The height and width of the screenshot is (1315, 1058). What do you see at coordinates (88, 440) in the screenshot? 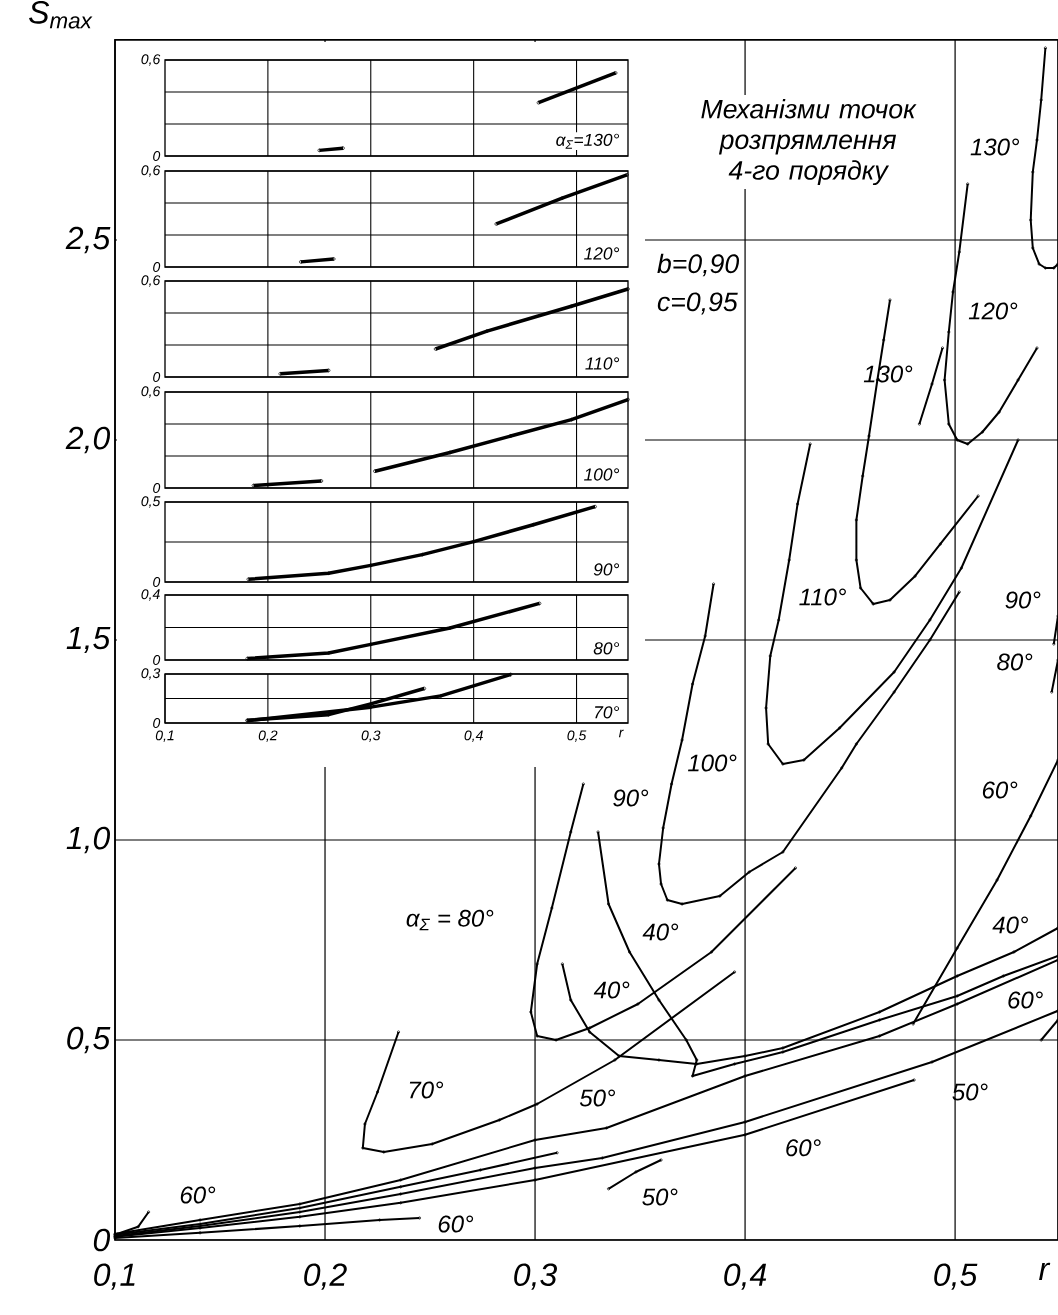
I see `y-tick-label: 2,0` at bounding box center [88, 440].